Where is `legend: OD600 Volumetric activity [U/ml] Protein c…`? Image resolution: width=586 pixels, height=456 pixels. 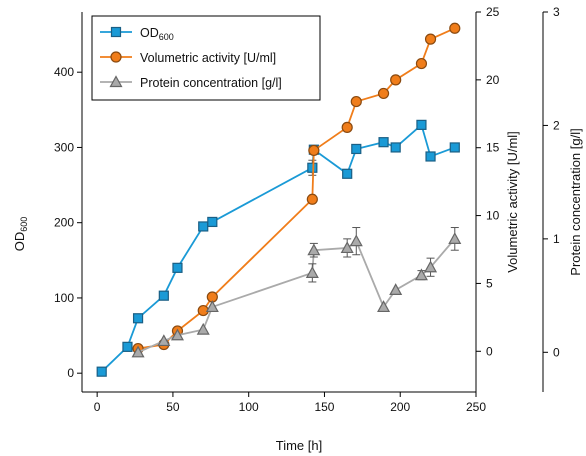 legend: OD600 Volumetric activity [U/ml] Protein c… is located at coordinates (206, 58).